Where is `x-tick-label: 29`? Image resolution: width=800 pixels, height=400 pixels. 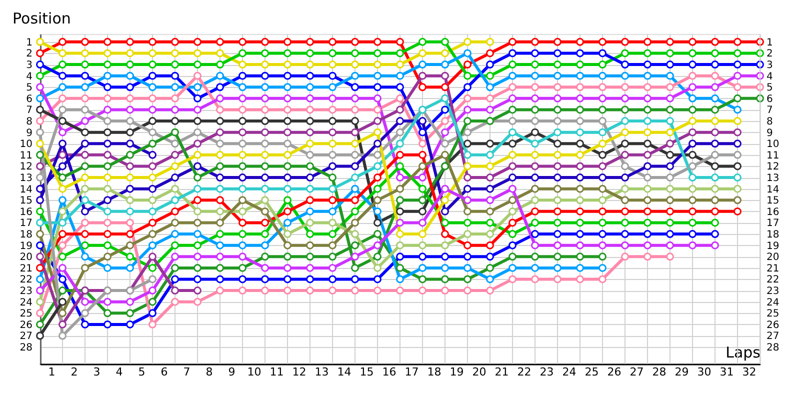
x-tick-label: 29 is located at coordinates (681, 372).